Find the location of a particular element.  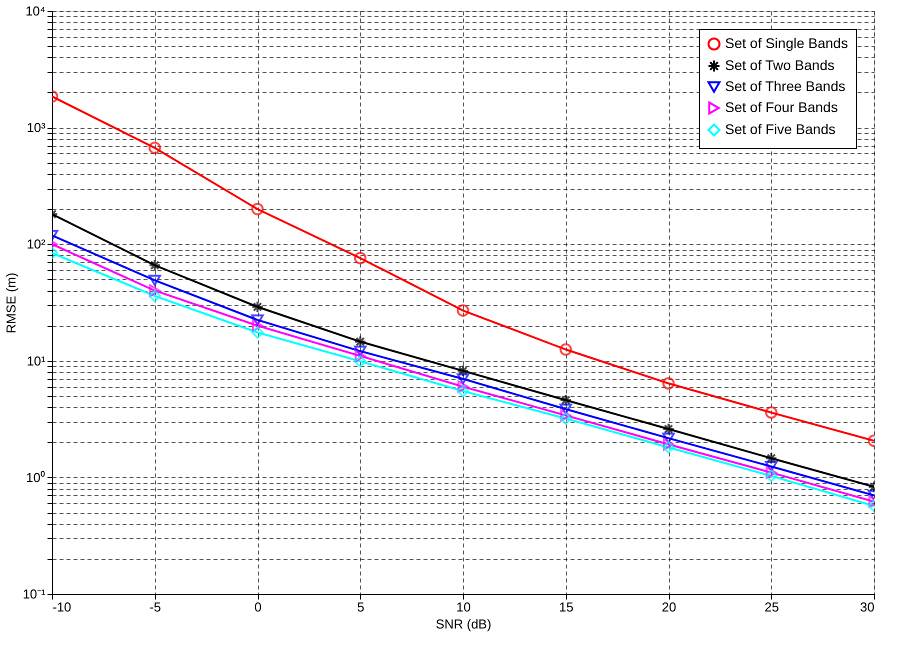

x-tick-label: 0 is located at coordinates (258, 607).